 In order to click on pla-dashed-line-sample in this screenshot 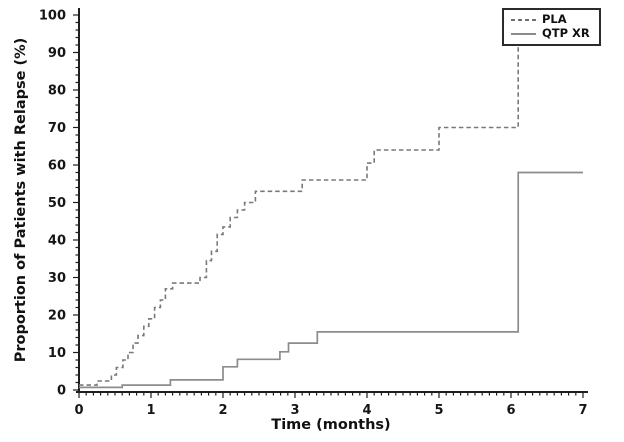, I will do `click(523, 19)`.